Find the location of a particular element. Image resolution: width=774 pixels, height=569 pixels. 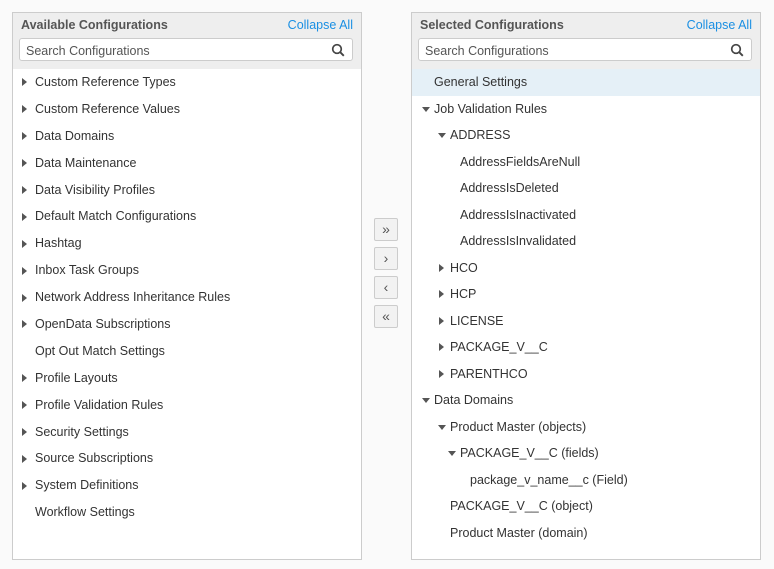

tree-item-label: HCO is located at coordinates (464, 267).